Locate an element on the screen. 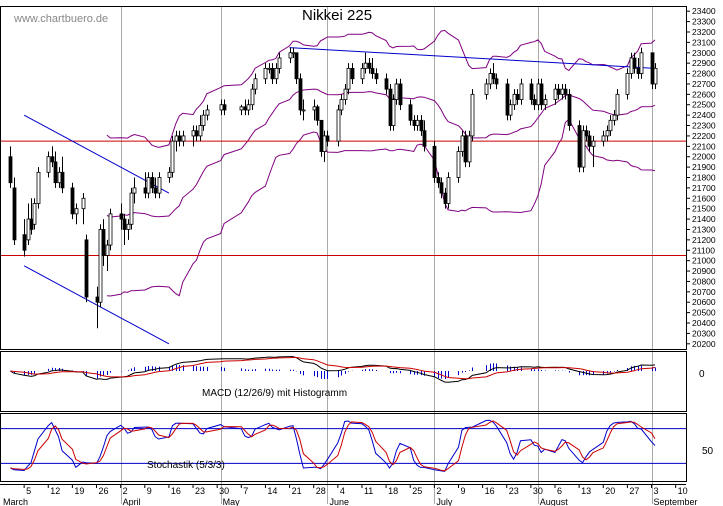  trendline is located at coordinates (96, 305).